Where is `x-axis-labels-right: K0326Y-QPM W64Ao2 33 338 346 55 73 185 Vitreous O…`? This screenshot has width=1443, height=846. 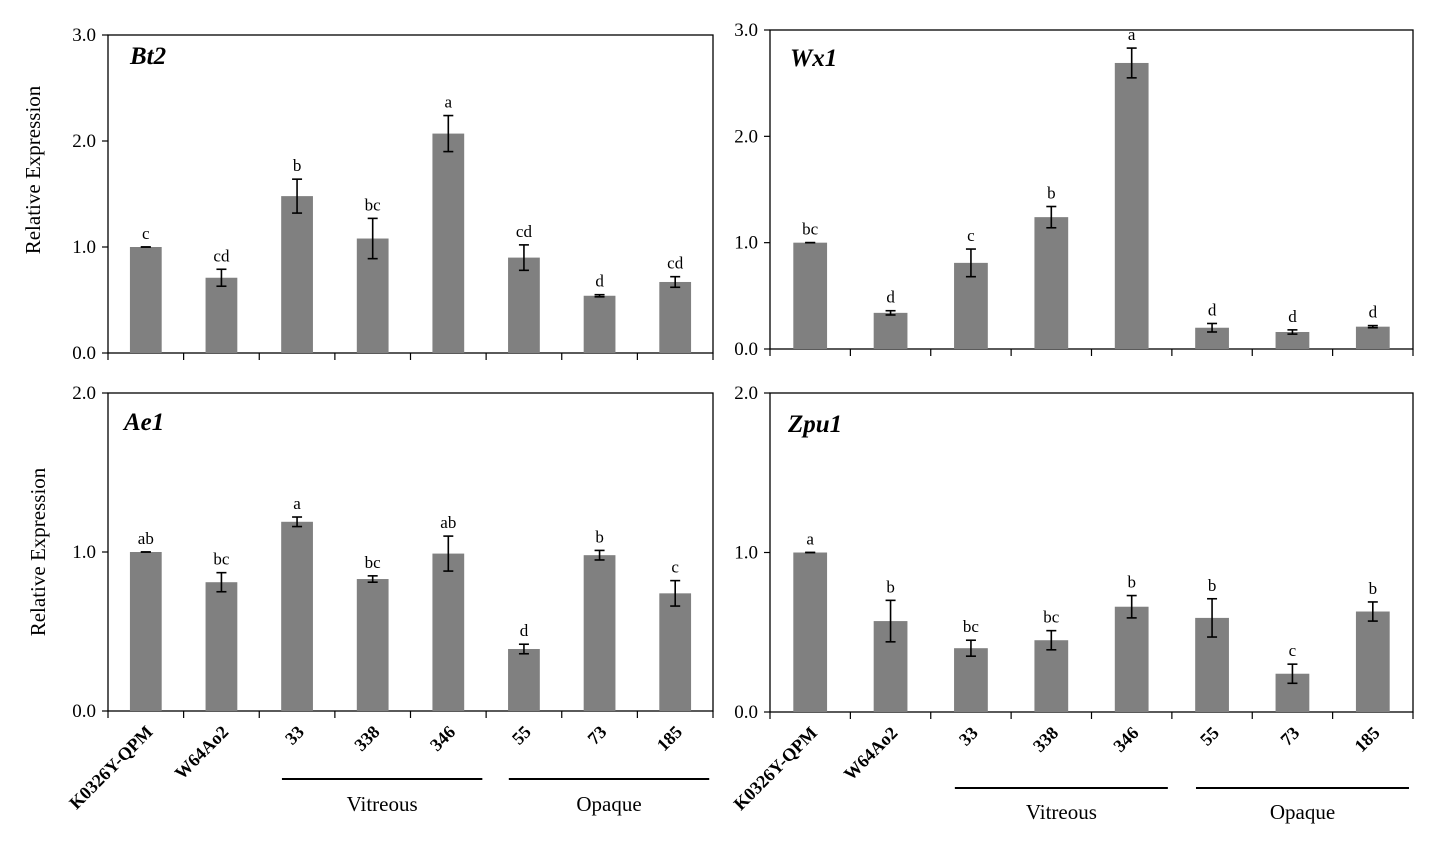
x-axis-labels-right: K0326Y-QPM W64Ao2 33 338 346 55 73 185 Vitreous O… is located at coordinates (1069, 773).